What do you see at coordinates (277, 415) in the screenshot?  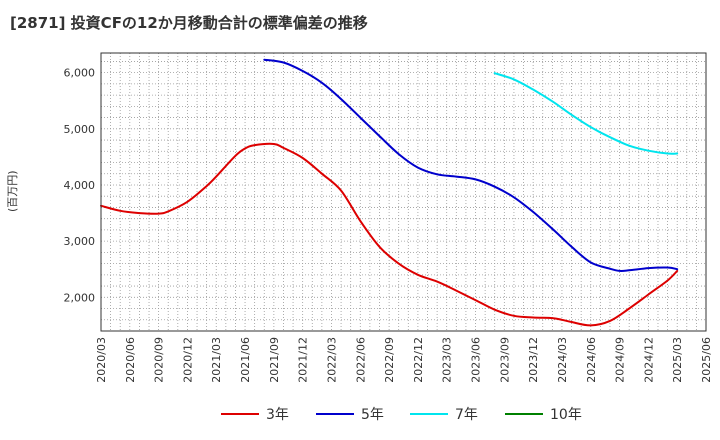 I see `legend-label-3y: 3年` at bounding box center [277, 415].